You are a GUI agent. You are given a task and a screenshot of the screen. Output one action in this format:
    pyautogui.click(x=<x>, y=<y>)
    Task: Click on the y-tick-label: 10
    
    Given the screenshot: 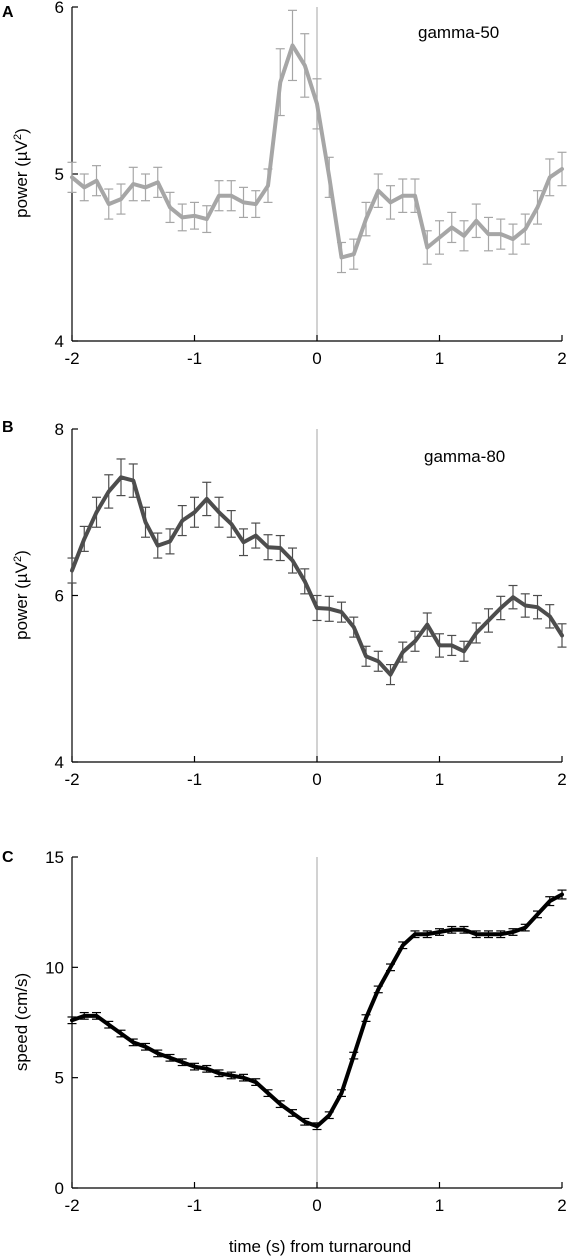 What is the action you would take?
    pyautogui.click(x=54, y=967)
    